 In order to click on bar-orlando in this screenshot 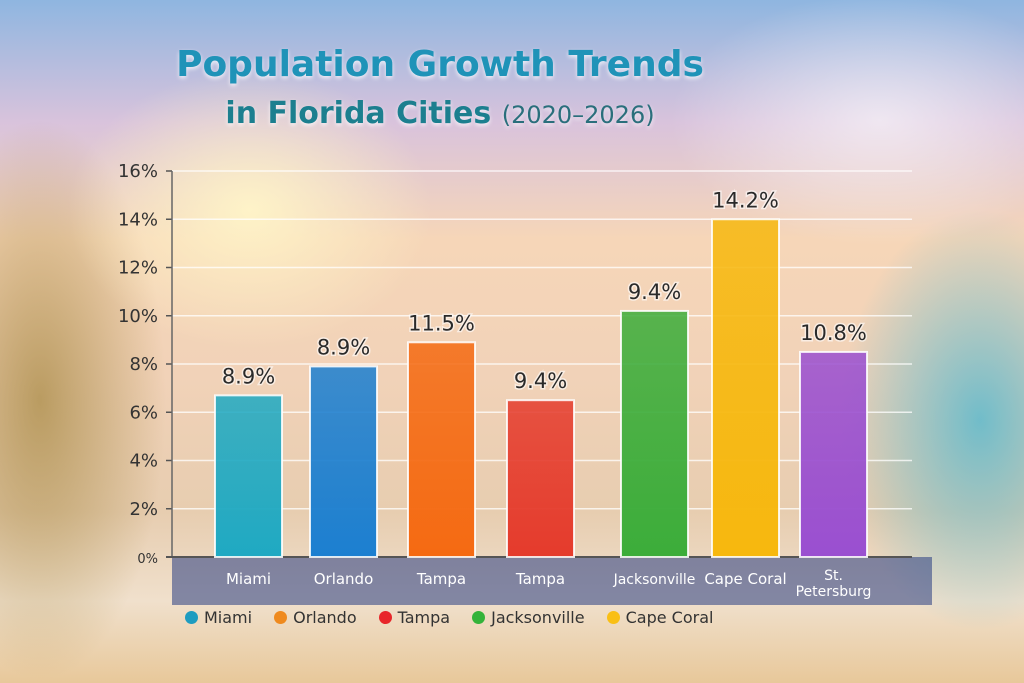, I will do `click(343, 461)`.